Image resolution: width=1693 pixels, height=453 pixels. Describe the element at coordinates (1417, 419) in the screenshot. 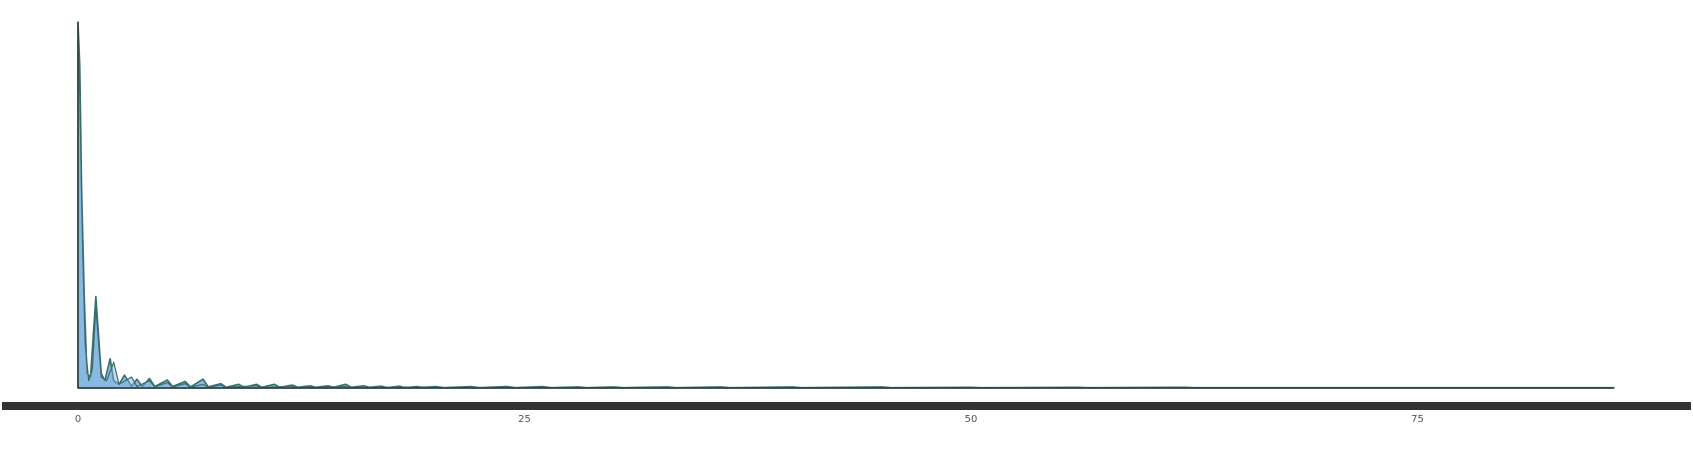

I see `x-tick-label: 75` at that location.